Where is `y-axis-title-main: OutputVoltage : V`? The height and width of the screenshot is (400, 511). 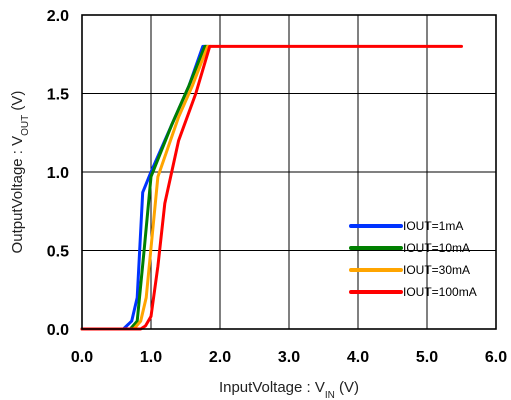
y-axis-title-main: OutputVoltage : V is located at coordinates (17, 195).